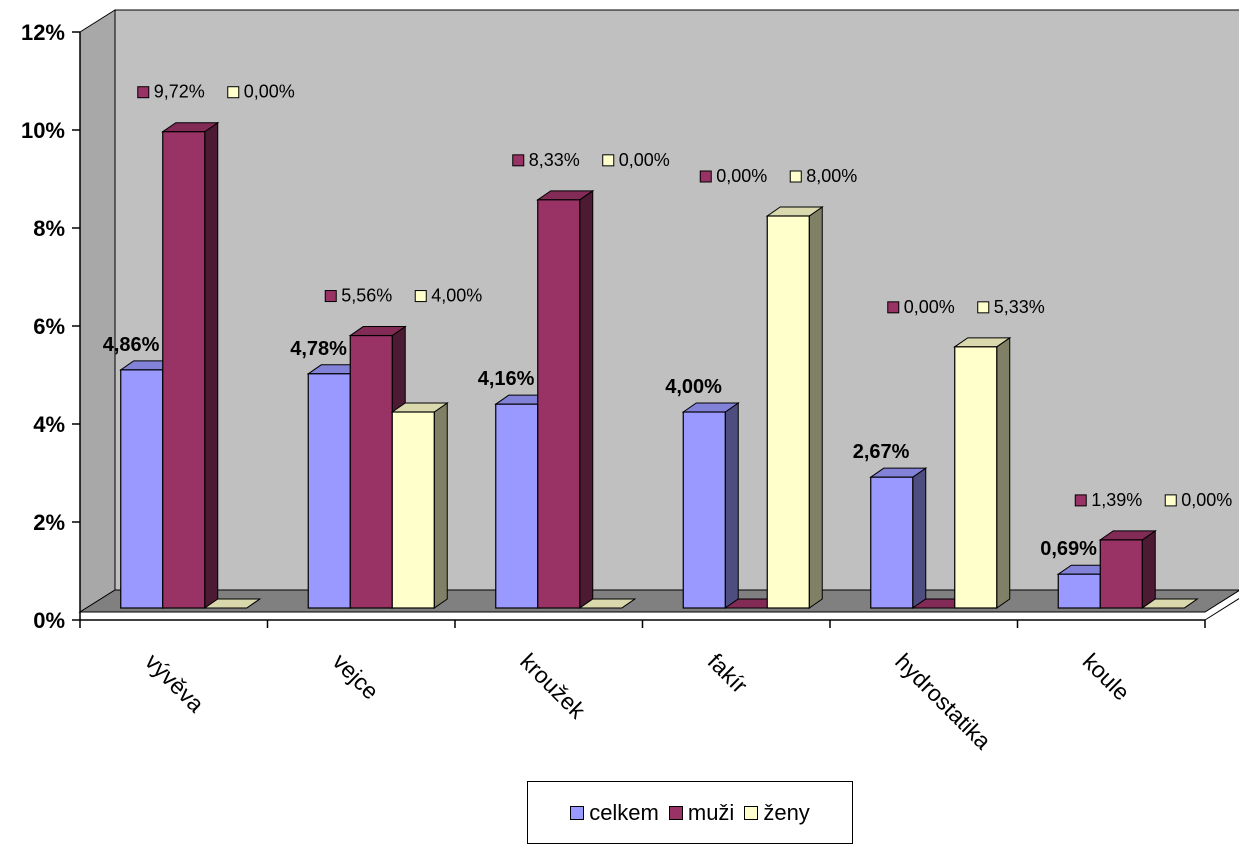 The width and height of the screenshot is (1239, 848). Describe the element at coordinates (1068, 549) in the screenshot. I see `data-label-celkem: 0,69%` at that location.